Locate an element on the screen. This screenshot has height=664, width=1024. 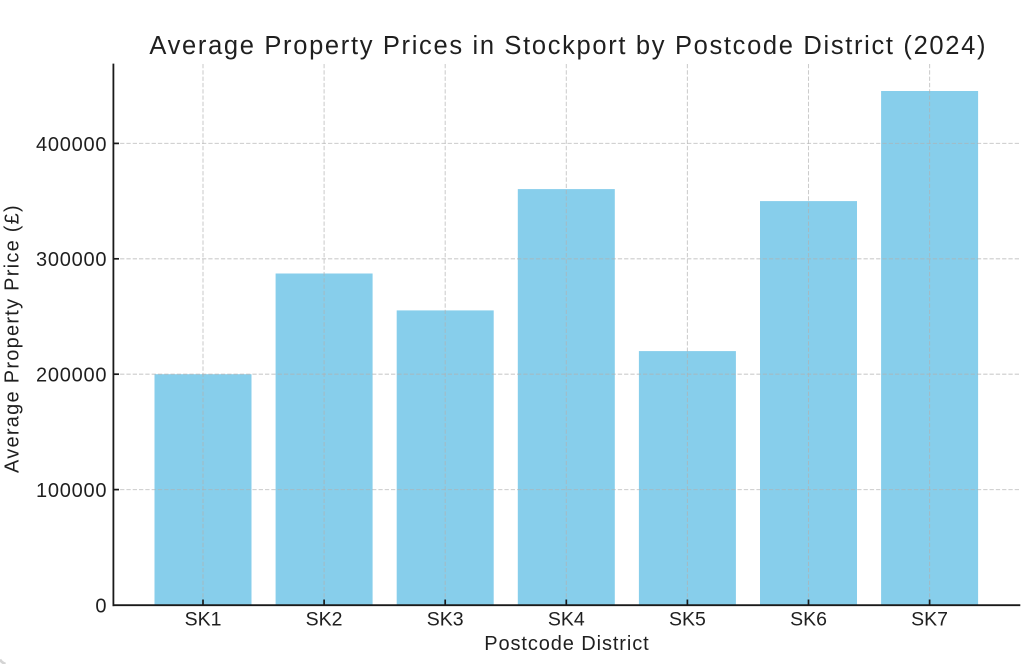
svg-text: 300000 is located at coordinates (71, 260).